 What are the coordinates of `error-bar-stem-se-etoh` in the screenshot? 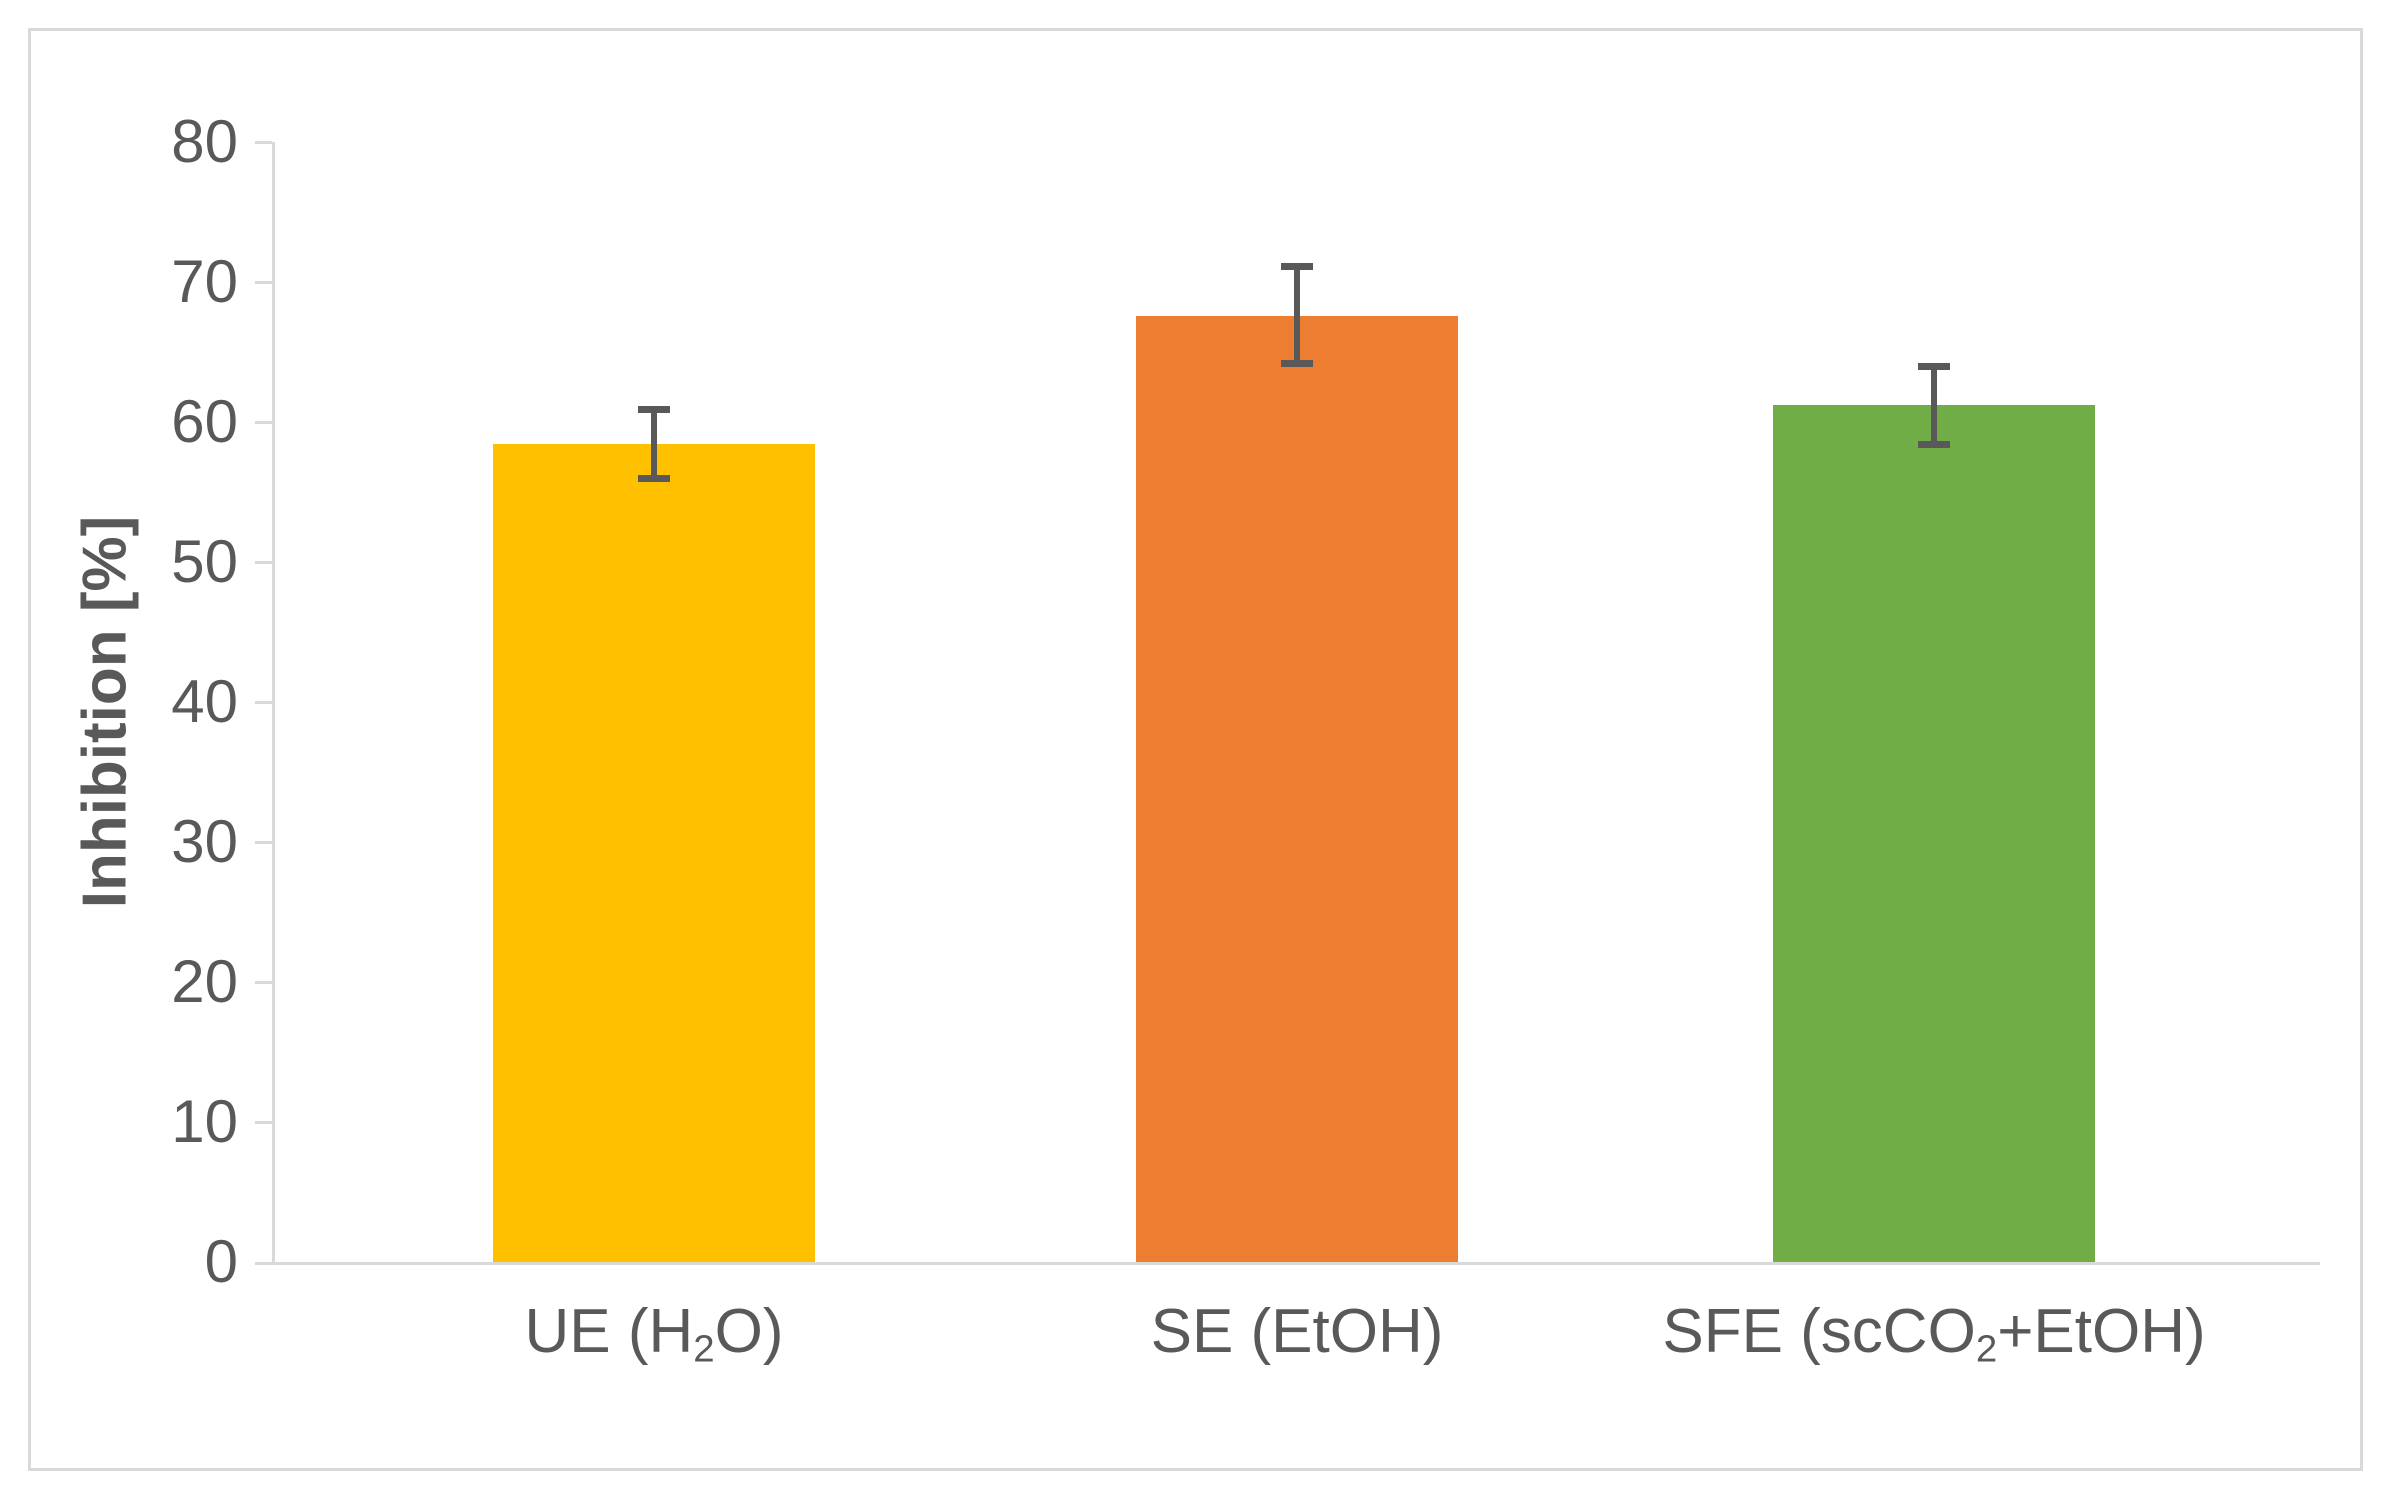 It's located at (1297, 315).